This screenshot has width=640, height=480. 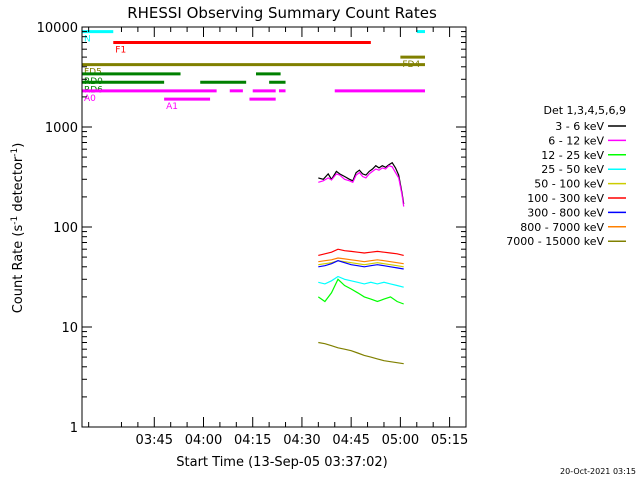 I want to click on flag-label-f1: F1, so click(x=120, y=50).